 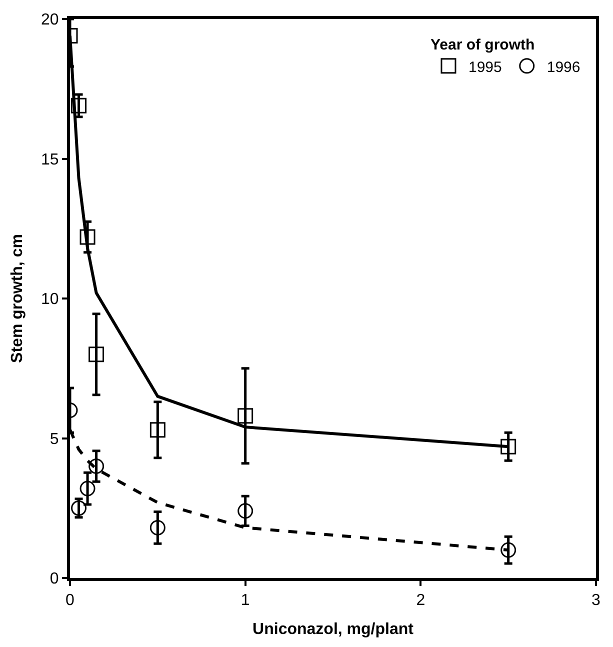 I want to click on y-axis-title: Stem growth, cm, so click(x=17, y=298).